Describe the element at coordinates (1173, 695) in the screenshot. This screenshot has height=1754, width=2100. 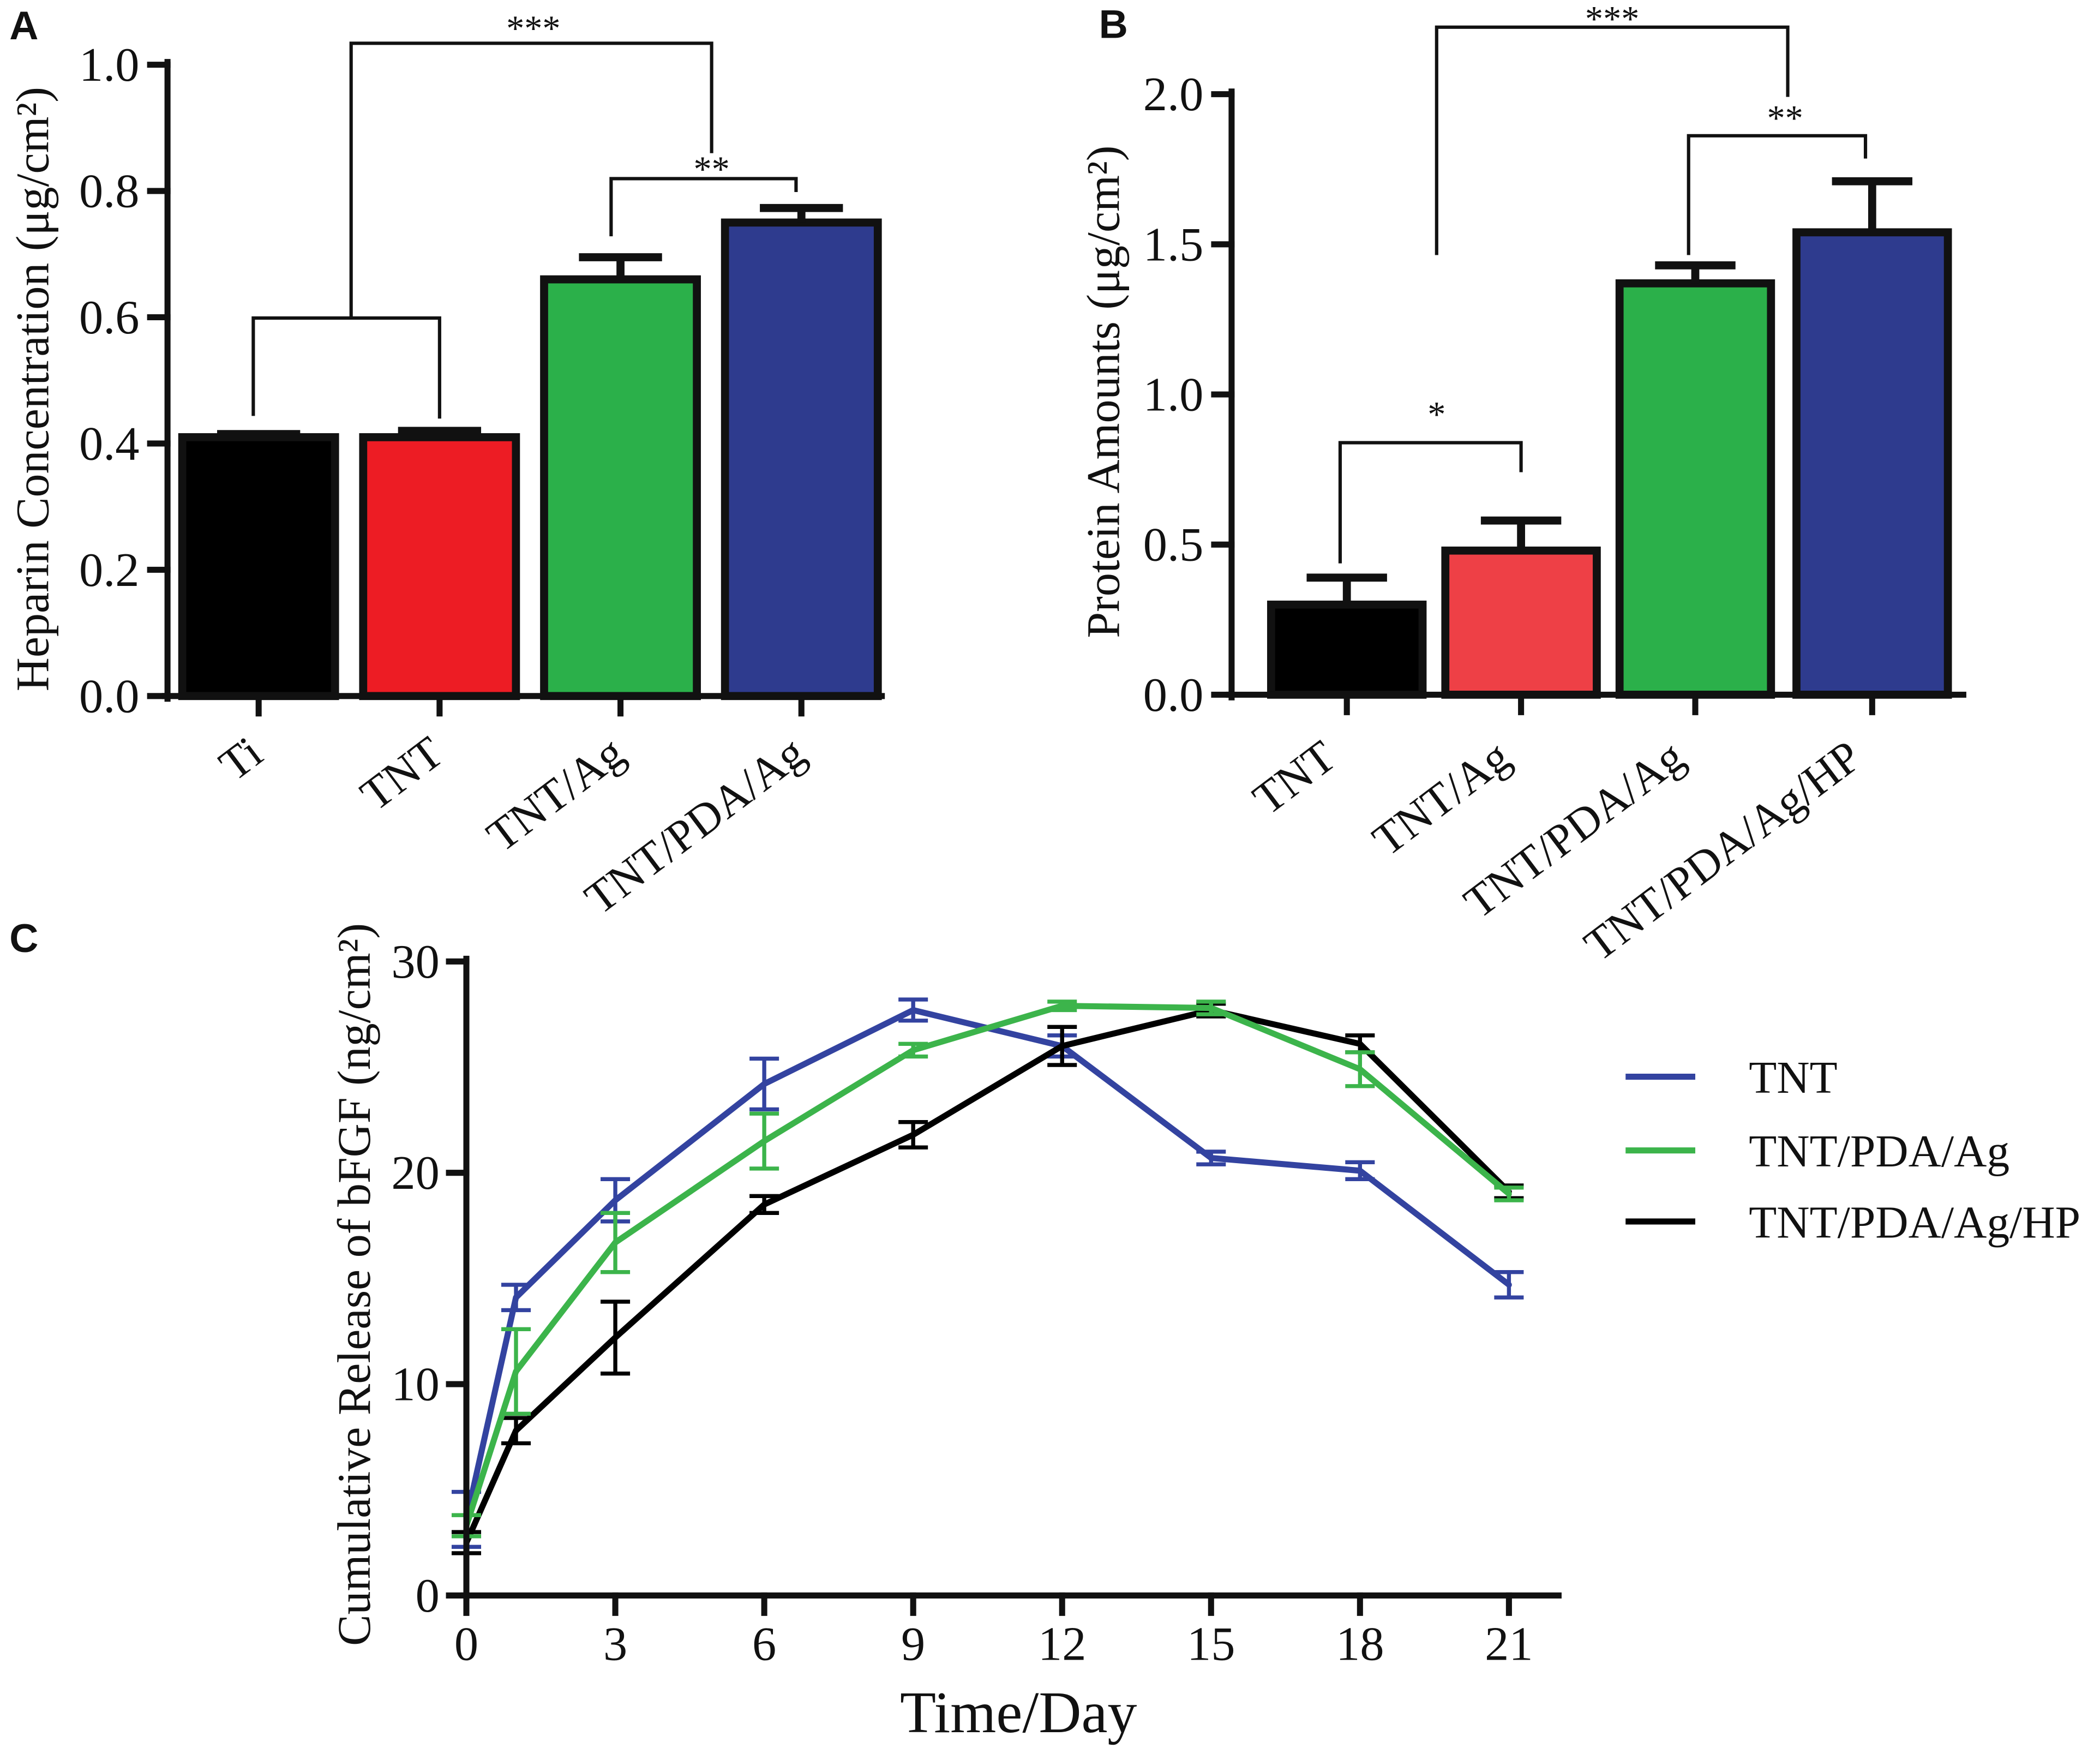
I see `panel-b-y-tick-label-0: 0.0` at that location.